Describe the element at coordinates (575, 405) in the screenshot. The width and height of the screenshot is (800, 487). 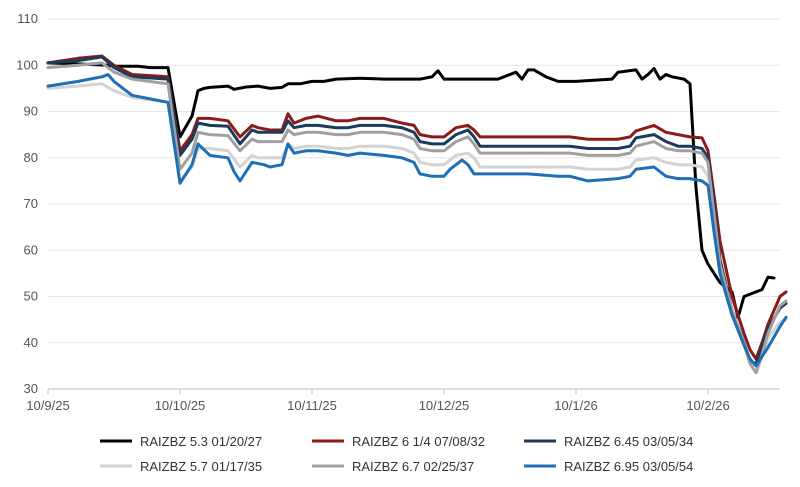
I see `x-tick-label: 10/1/26` at that location.